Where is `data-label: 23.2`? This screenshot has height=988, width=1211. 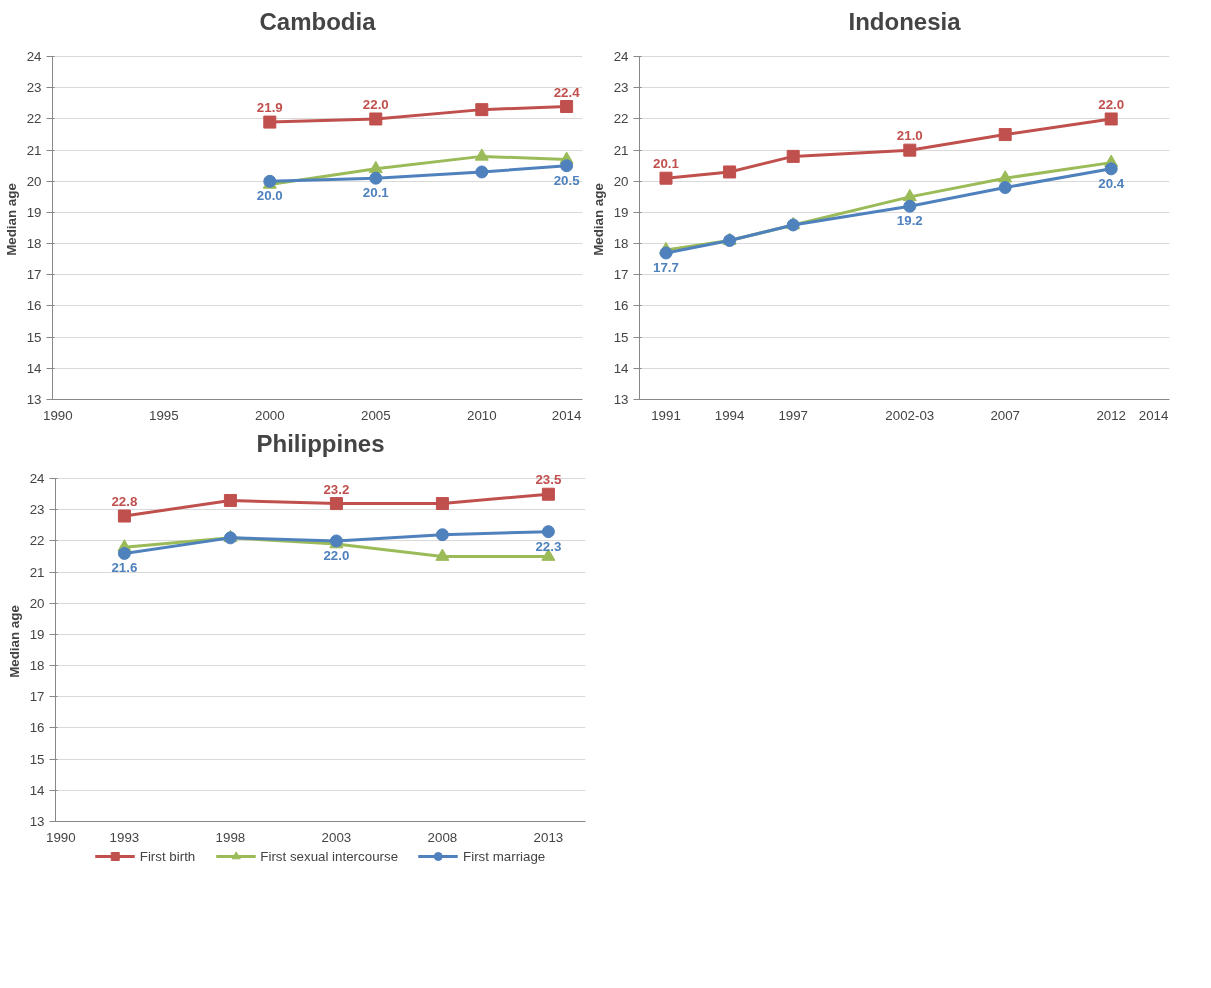 data-label: 23.2 is located at coordinates (336, 489).